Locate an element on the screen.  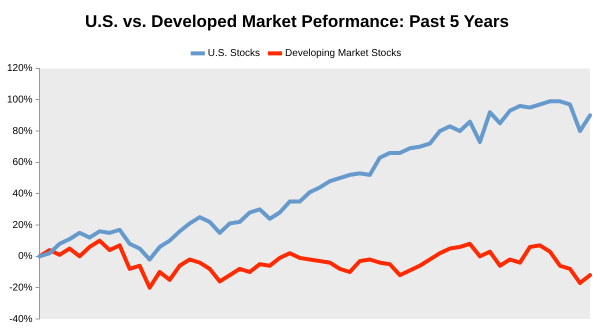
y-tick-label: 60% is located at coordinates (22, 162).